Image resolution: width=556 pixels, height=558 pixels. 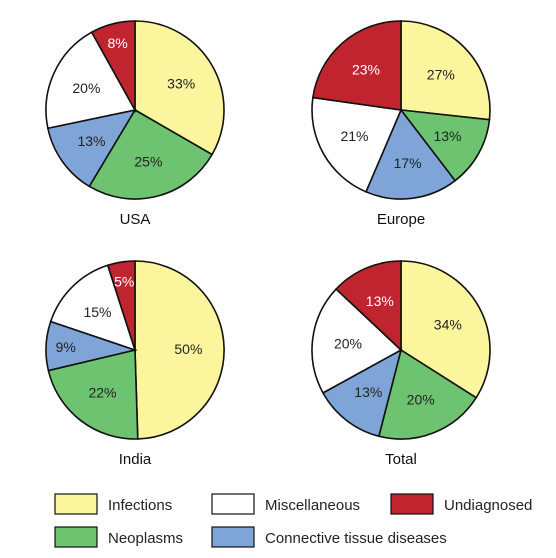 I want to click on data-label-usa-infections: 33%, so click(x=181, y=83).